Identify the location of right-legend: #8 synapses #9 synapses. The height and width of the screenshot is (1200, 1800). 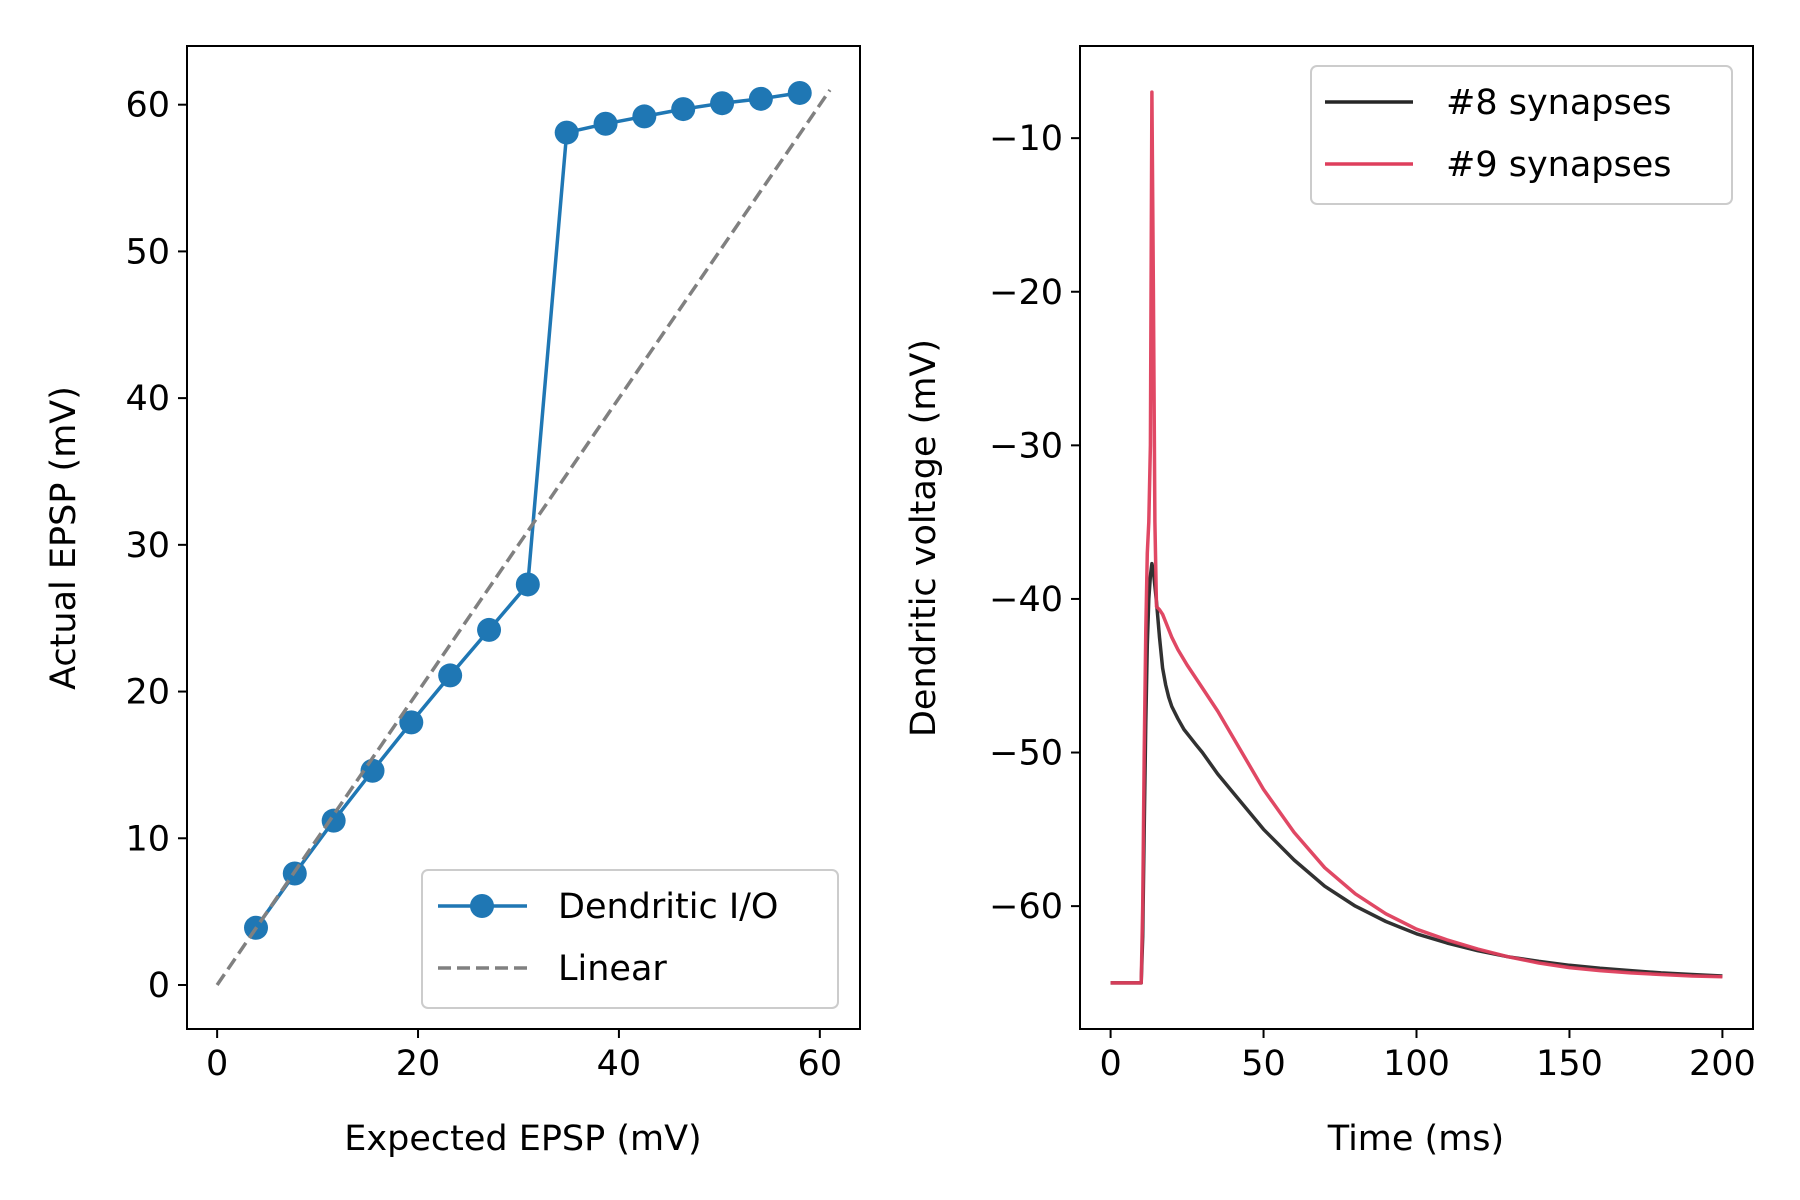
(1521, 135).